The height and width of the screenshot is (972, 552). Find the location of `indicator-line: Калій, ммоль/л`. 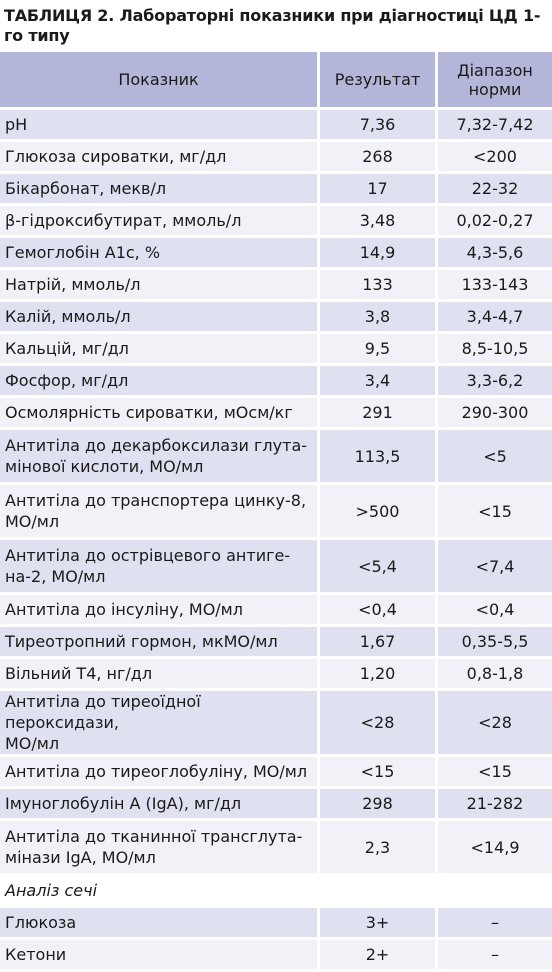

indicator-line: Калій, ммоль/л is located at coordinates (68, 316).